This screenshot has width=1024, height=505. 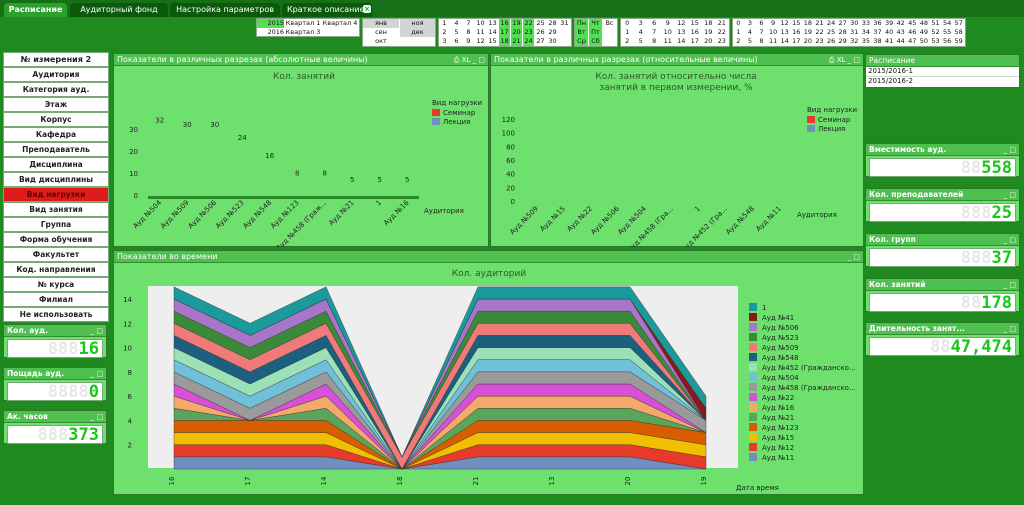 I want to click on filter-cell: 26, so click(x=831, y=41).